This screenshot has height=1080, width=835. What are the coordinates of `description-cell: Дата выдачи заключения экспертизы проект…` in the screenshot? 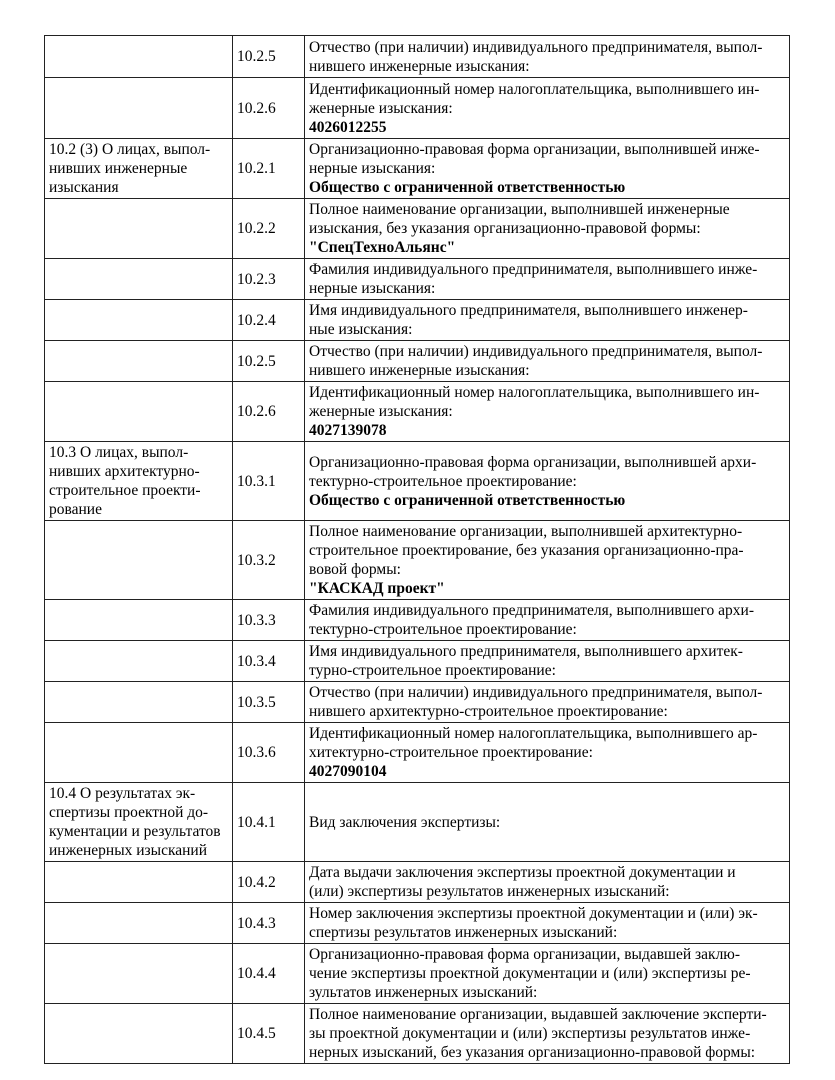 It's located at (547, 882).